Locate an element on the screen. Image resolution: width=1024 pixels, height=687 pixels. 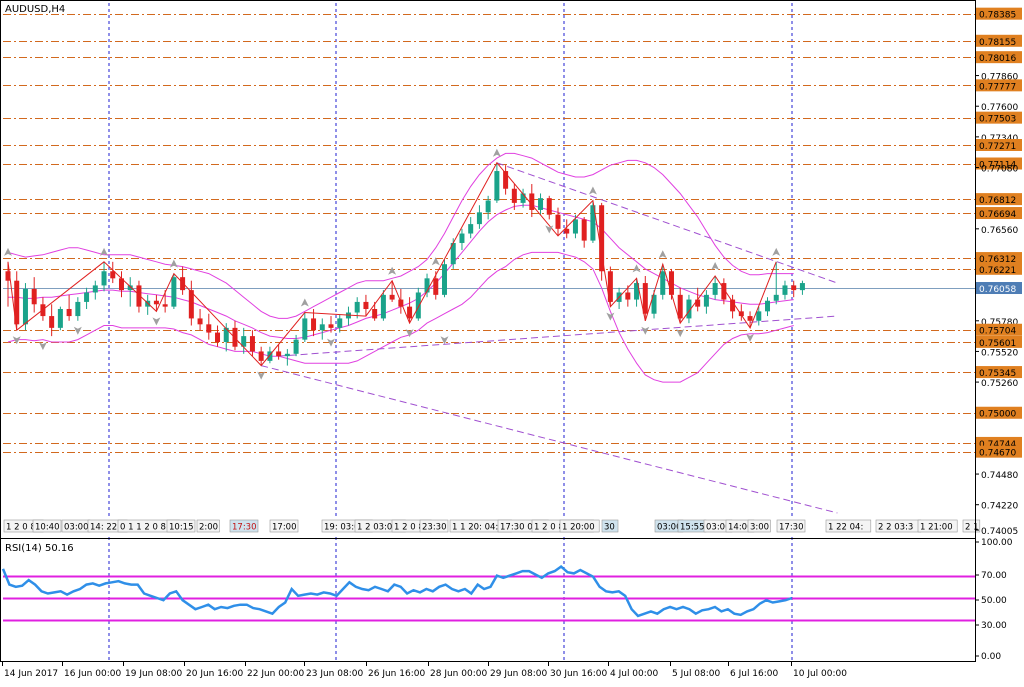
level-price-label: 0.75345 is located at coordinates (997, 374).